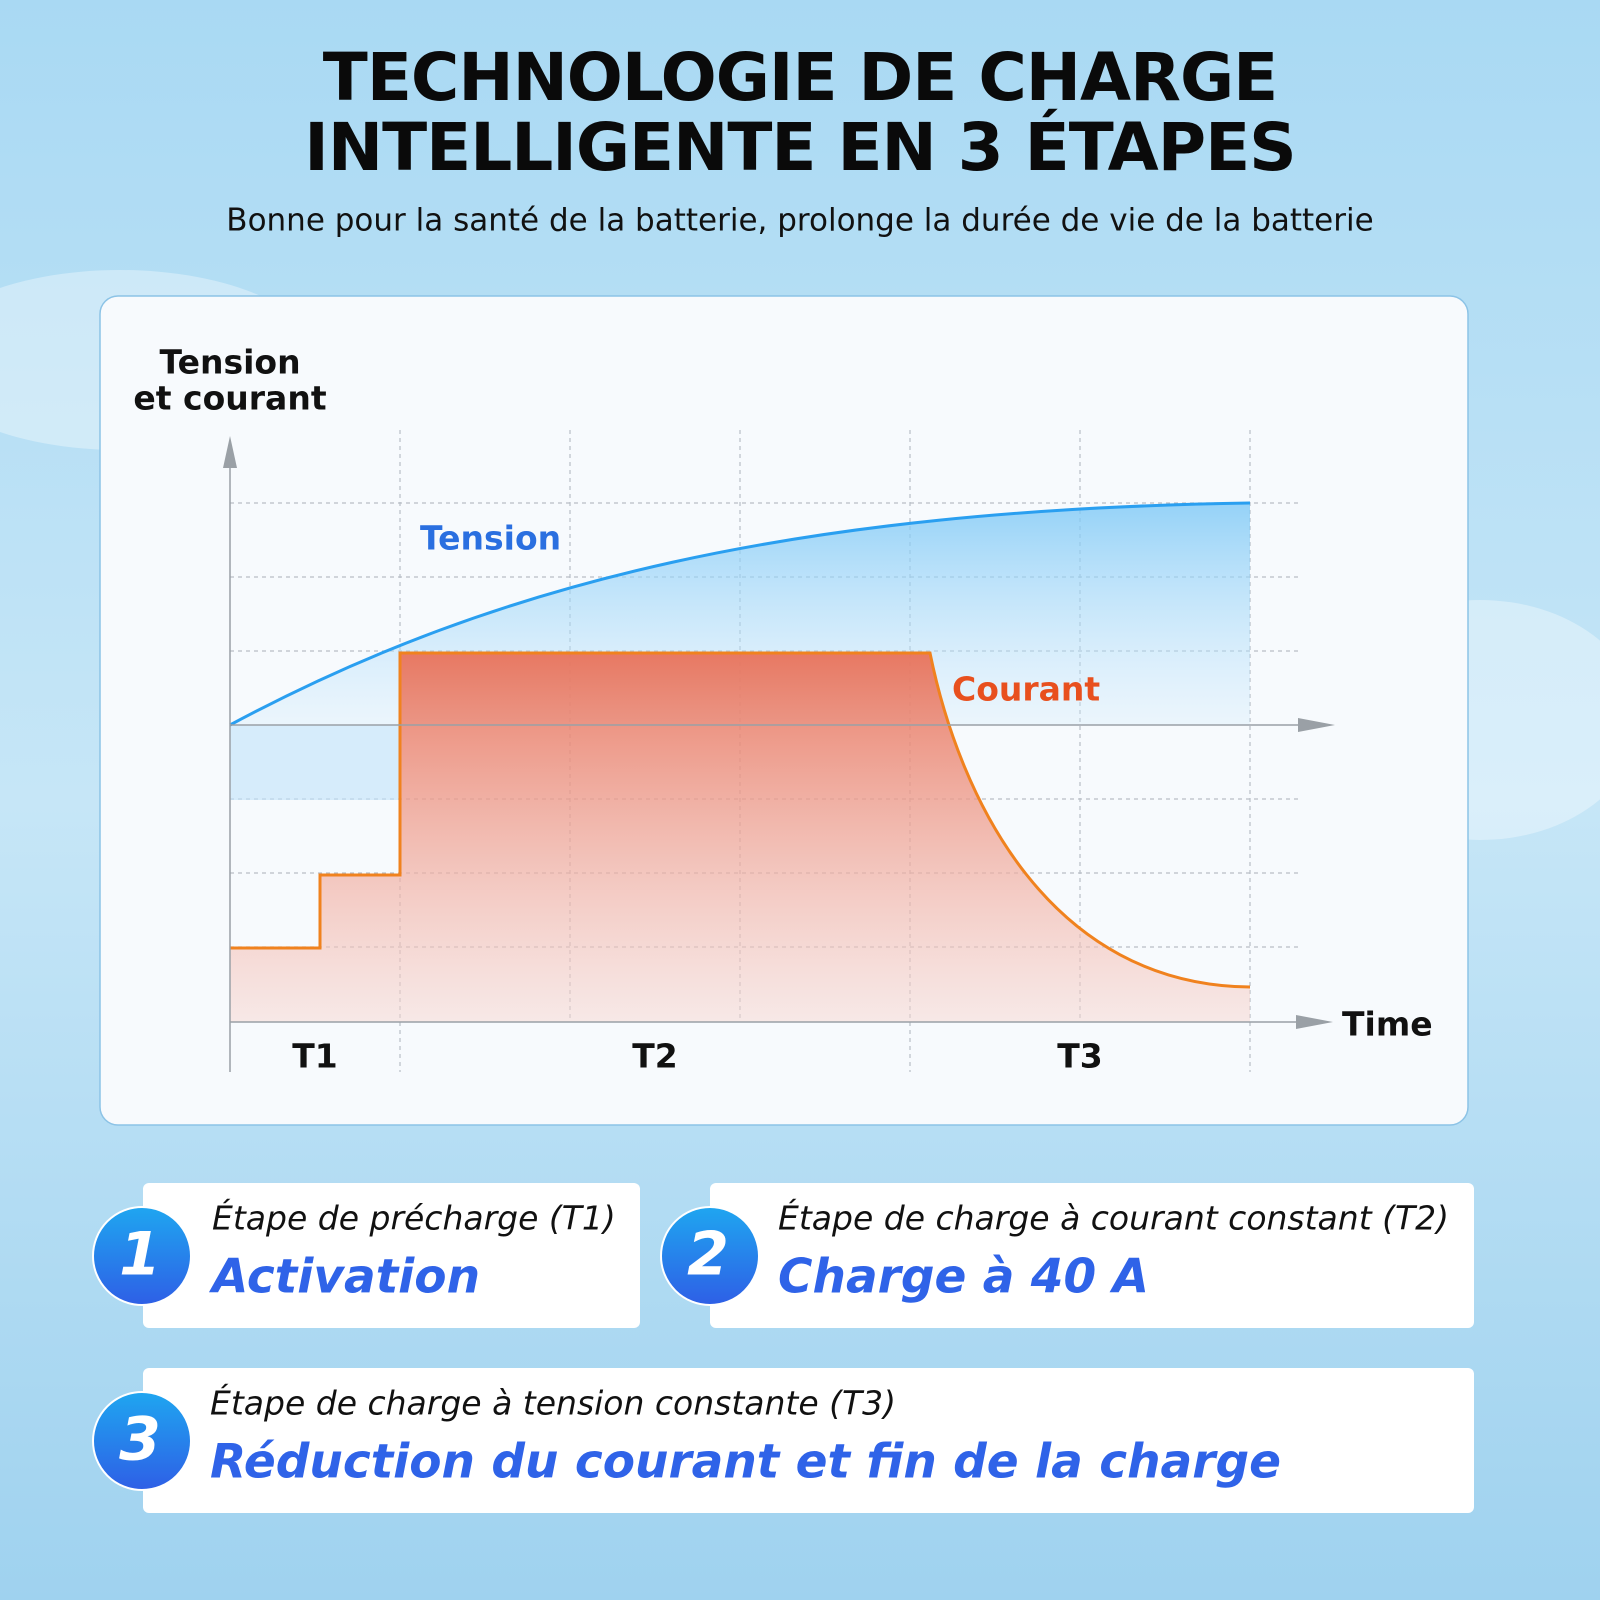  I want to click on step-text: Charge à 40 A, so click(963, 1277).